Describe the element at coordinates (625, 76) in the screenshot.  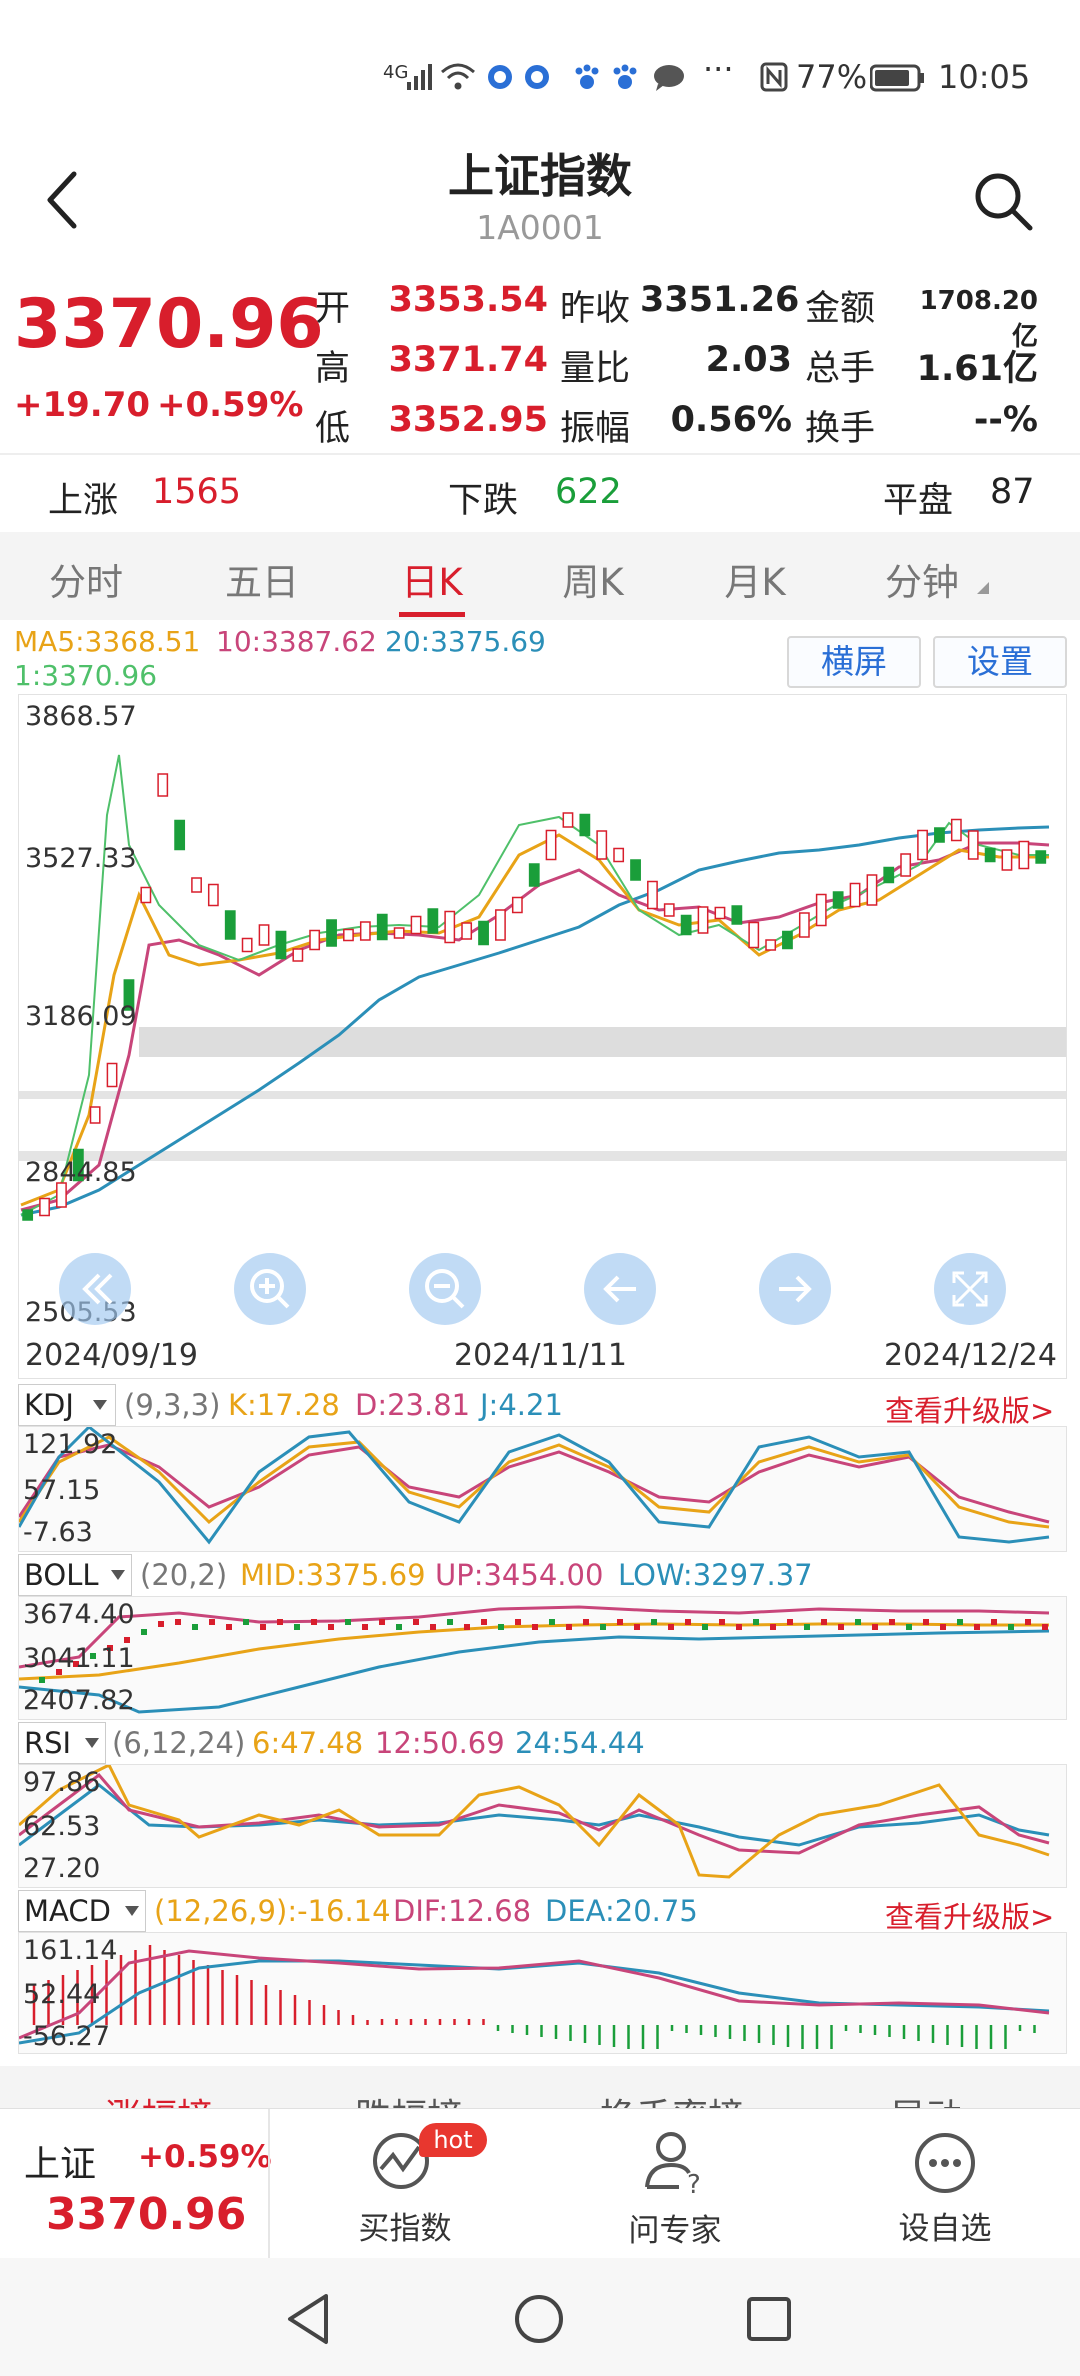
I see `paw-icon` at that location.